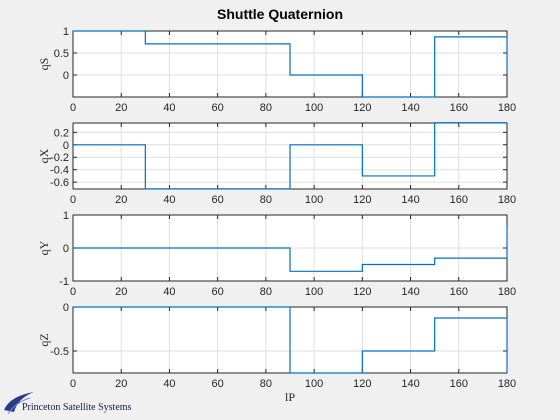 Image resolution: width=560 pixels, height=420 pixels. Describe the element at coordinates (44, 64) in the screenshot. I see `y-axis-label: qS` at that location.